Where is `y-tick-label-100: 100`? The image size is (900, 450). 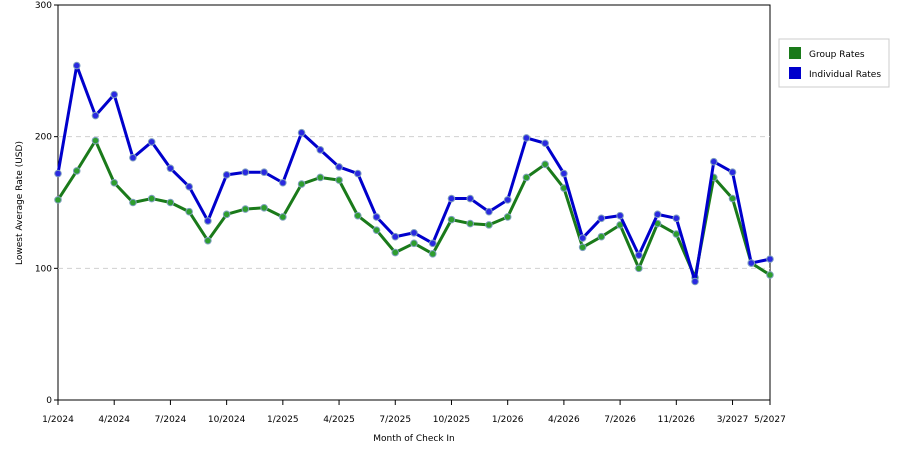
y-tick-label-100: 100 is located at coordinates (43, 269).